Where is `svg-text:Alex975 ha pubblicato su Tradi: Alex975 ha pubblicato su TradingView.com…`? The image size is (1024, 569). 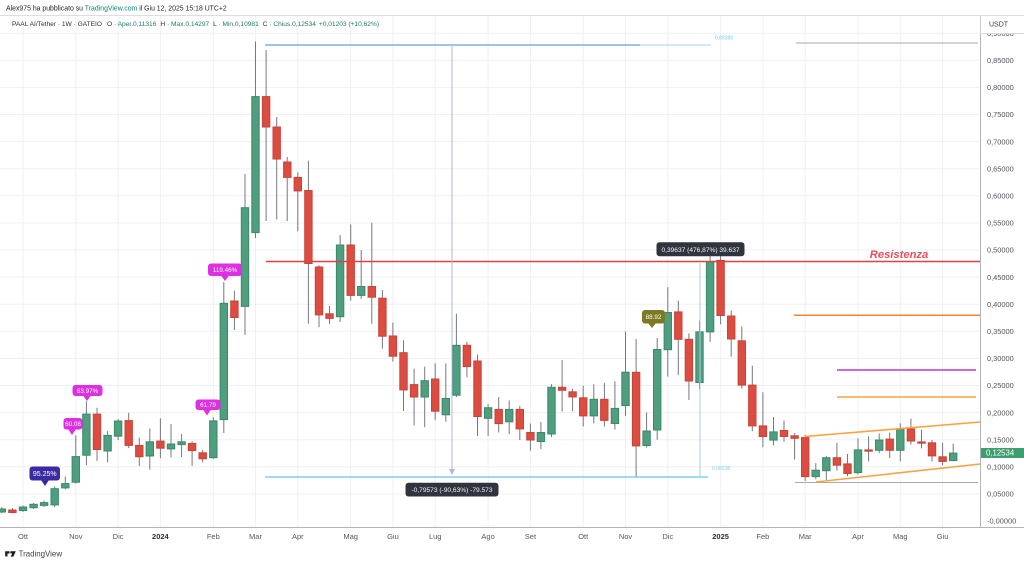
svg-text:Alex975 ha pubblicato su Tradi: Alex975 ha pubblicato su TradingView.com… is located at coordinates (116, 9).